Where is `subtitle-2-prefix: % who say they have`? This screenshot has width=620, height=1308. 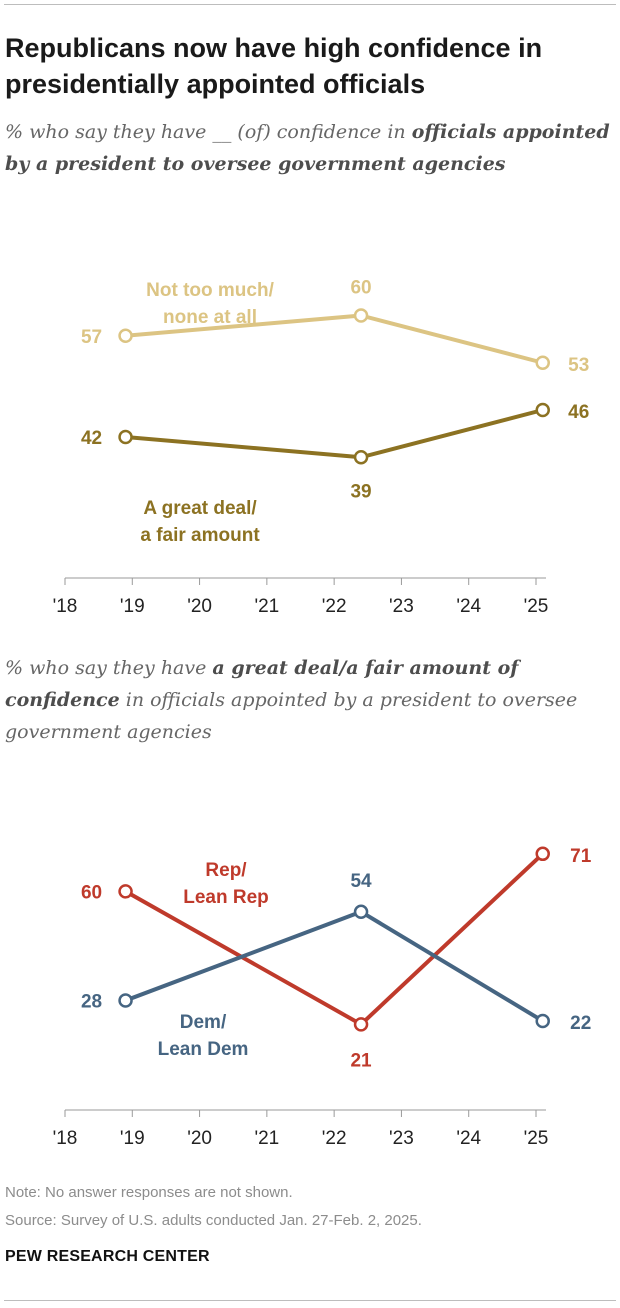
subtitle-2-prefix: % who say they have is located at coordinates (109, 668).